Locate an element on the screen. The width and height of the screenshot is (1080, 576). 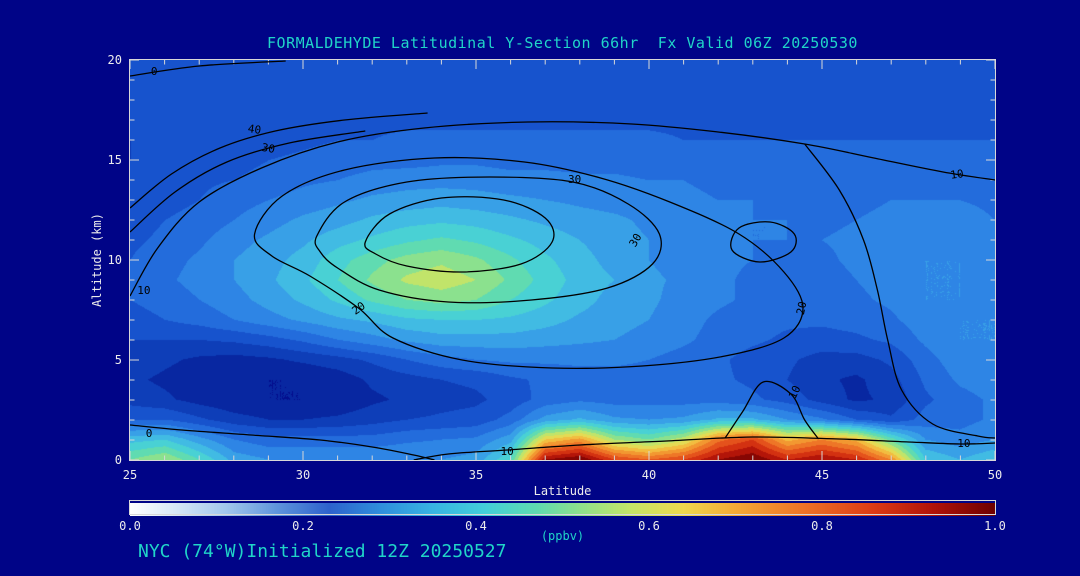
x-tick-label: 35 is located at coordinates (476, 475).